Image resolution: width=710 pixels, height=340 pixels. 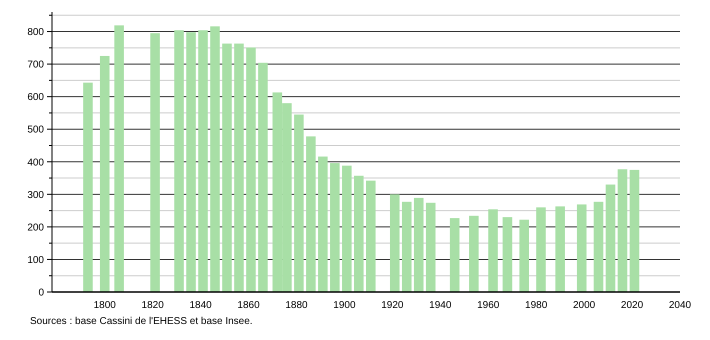 I want to click on y-tick-label: 300, so click(x=35, y=195).